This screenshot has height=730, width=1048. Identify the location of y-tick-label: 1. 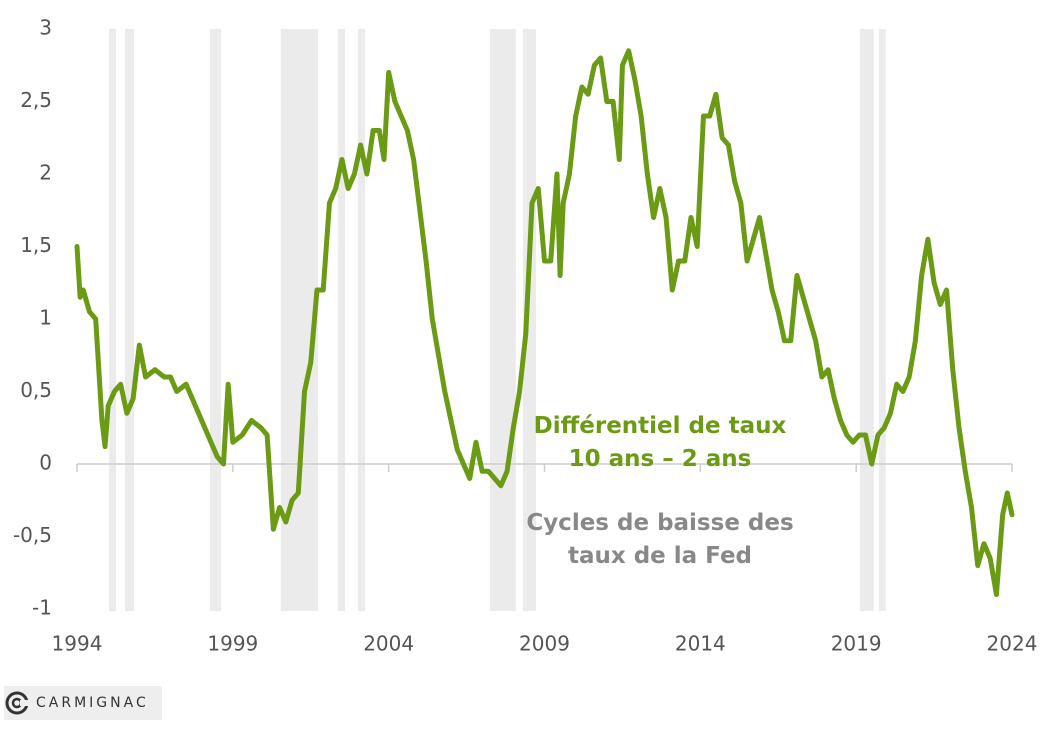
(45, 318).